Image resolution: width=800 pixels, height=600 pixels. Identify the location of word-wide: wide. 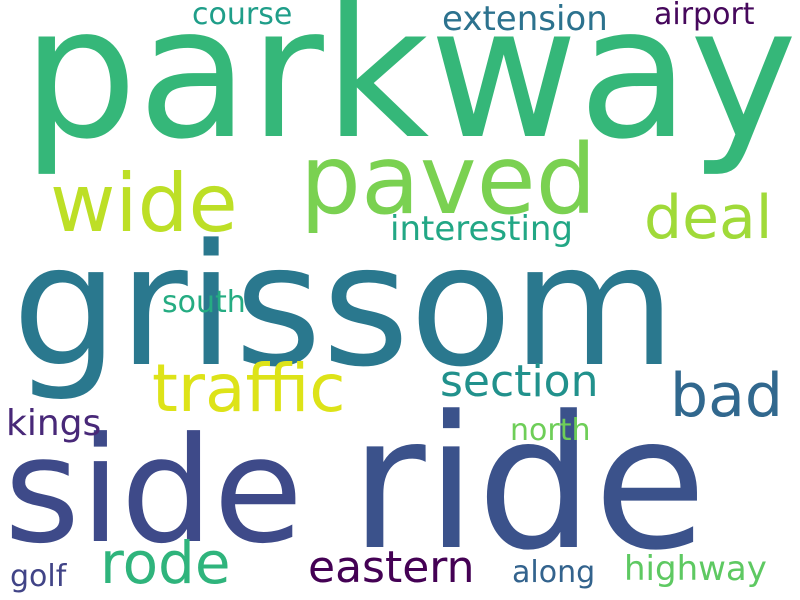
(144, 203).